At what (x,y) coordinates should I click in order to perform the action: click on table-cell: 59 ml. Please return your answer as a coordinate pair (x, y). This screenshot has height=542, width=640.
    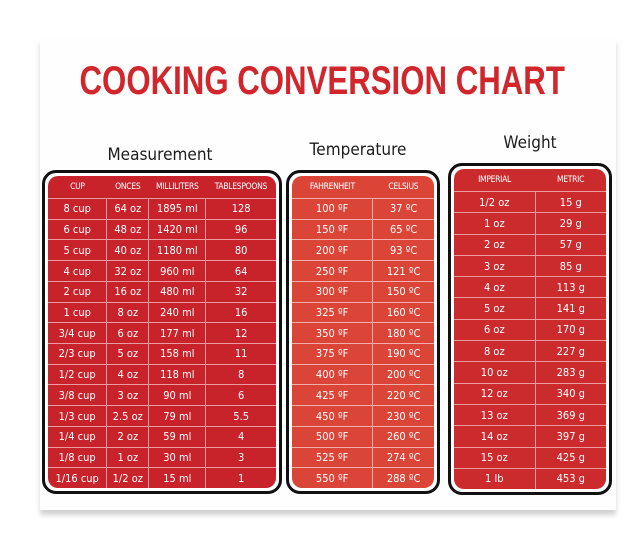
    Looking at the image, I should click on (177, 436).